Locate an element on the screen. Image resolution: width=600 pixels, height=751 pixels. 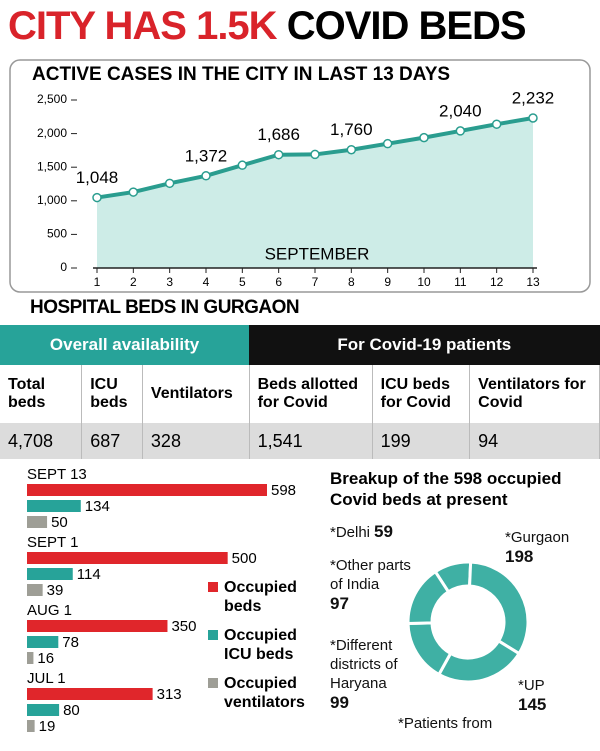
x-tick-label: 11 is located at coordinates (460, 282).